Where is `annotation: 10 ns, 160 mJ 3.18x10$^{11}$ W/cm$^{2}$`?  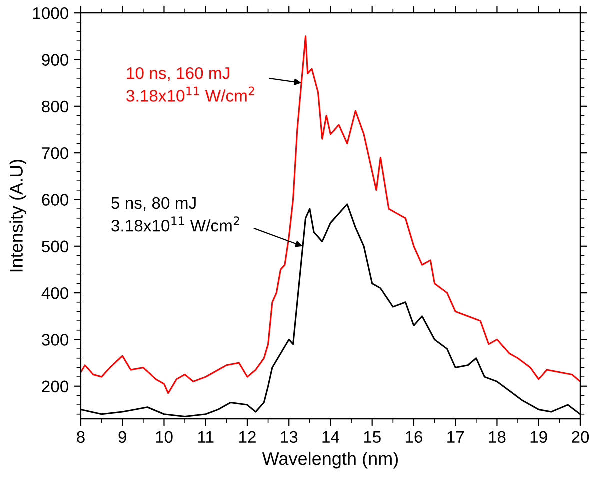
annotation: 10 ns, 160 mJ 3.18x10$^{11}$ W/cm$^{2}$ is located at coordinates (190, 84).